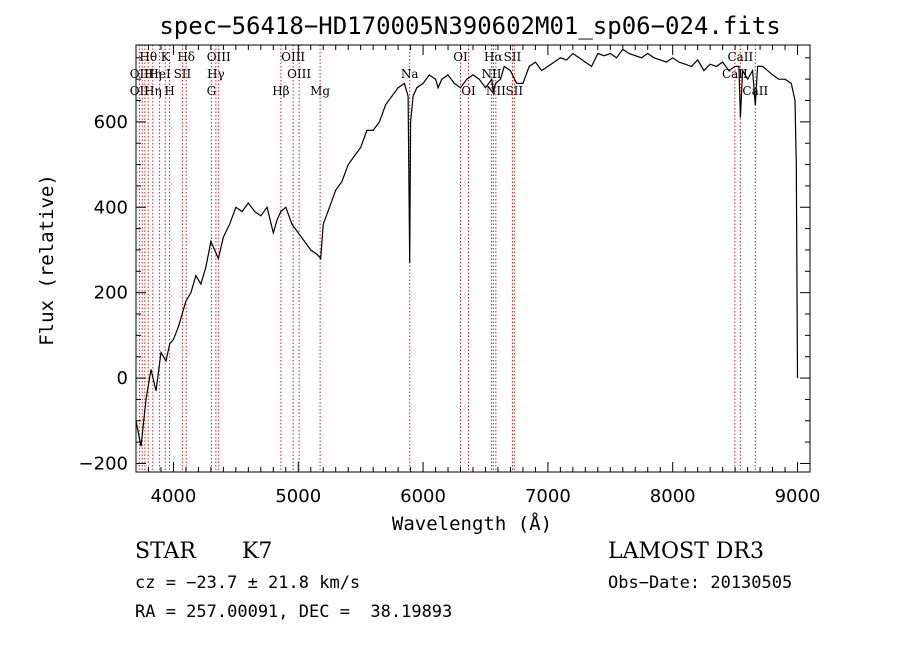 The height and width of the screenshot is (649, 900). I want to click on y-tick-label: 600, so click(111, 122).